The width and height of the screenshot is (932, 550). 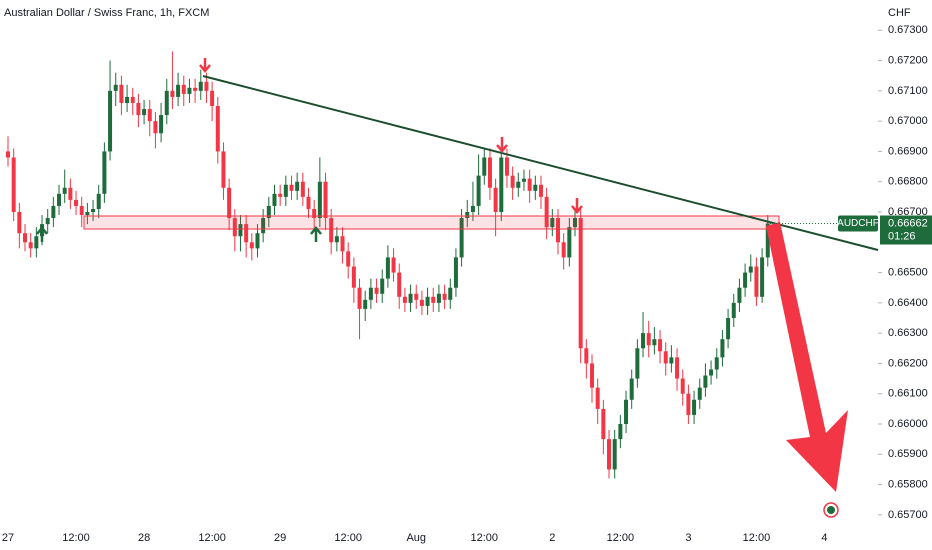 I want to click on symbol-box, so click(x=858, y=223).